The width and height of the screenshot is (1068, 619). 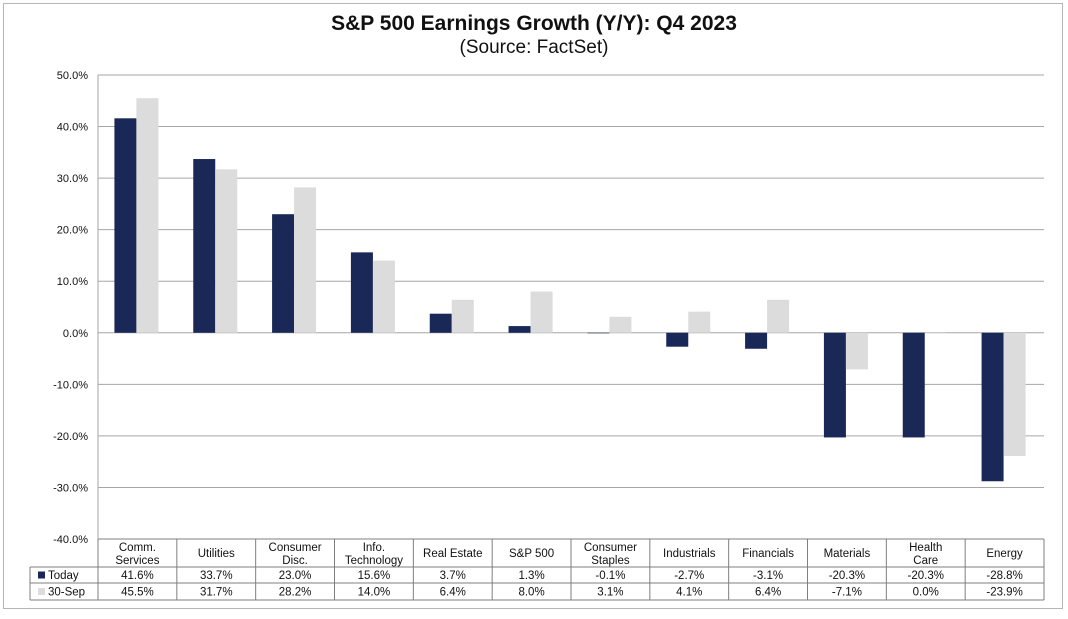 What do you see at coordinates (295, 561) in the screenshot?
I see `category-label: Disc.` at bounding box center [295, 561].